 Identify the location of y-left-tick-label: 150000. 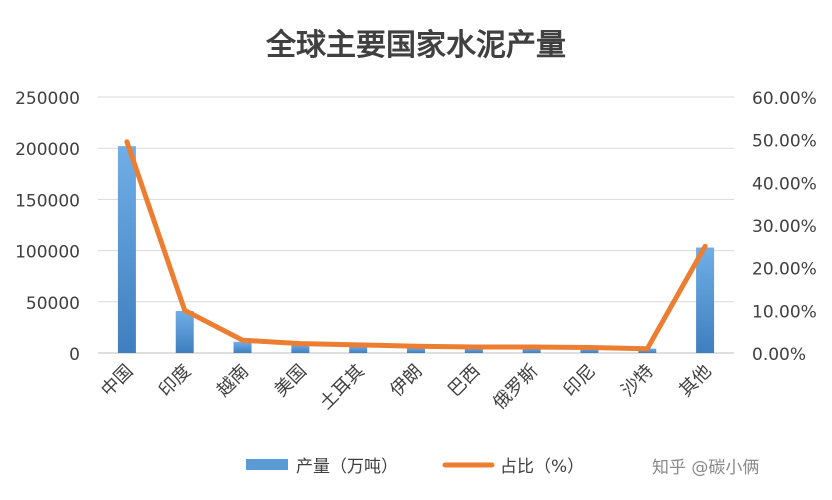
(47, 201).